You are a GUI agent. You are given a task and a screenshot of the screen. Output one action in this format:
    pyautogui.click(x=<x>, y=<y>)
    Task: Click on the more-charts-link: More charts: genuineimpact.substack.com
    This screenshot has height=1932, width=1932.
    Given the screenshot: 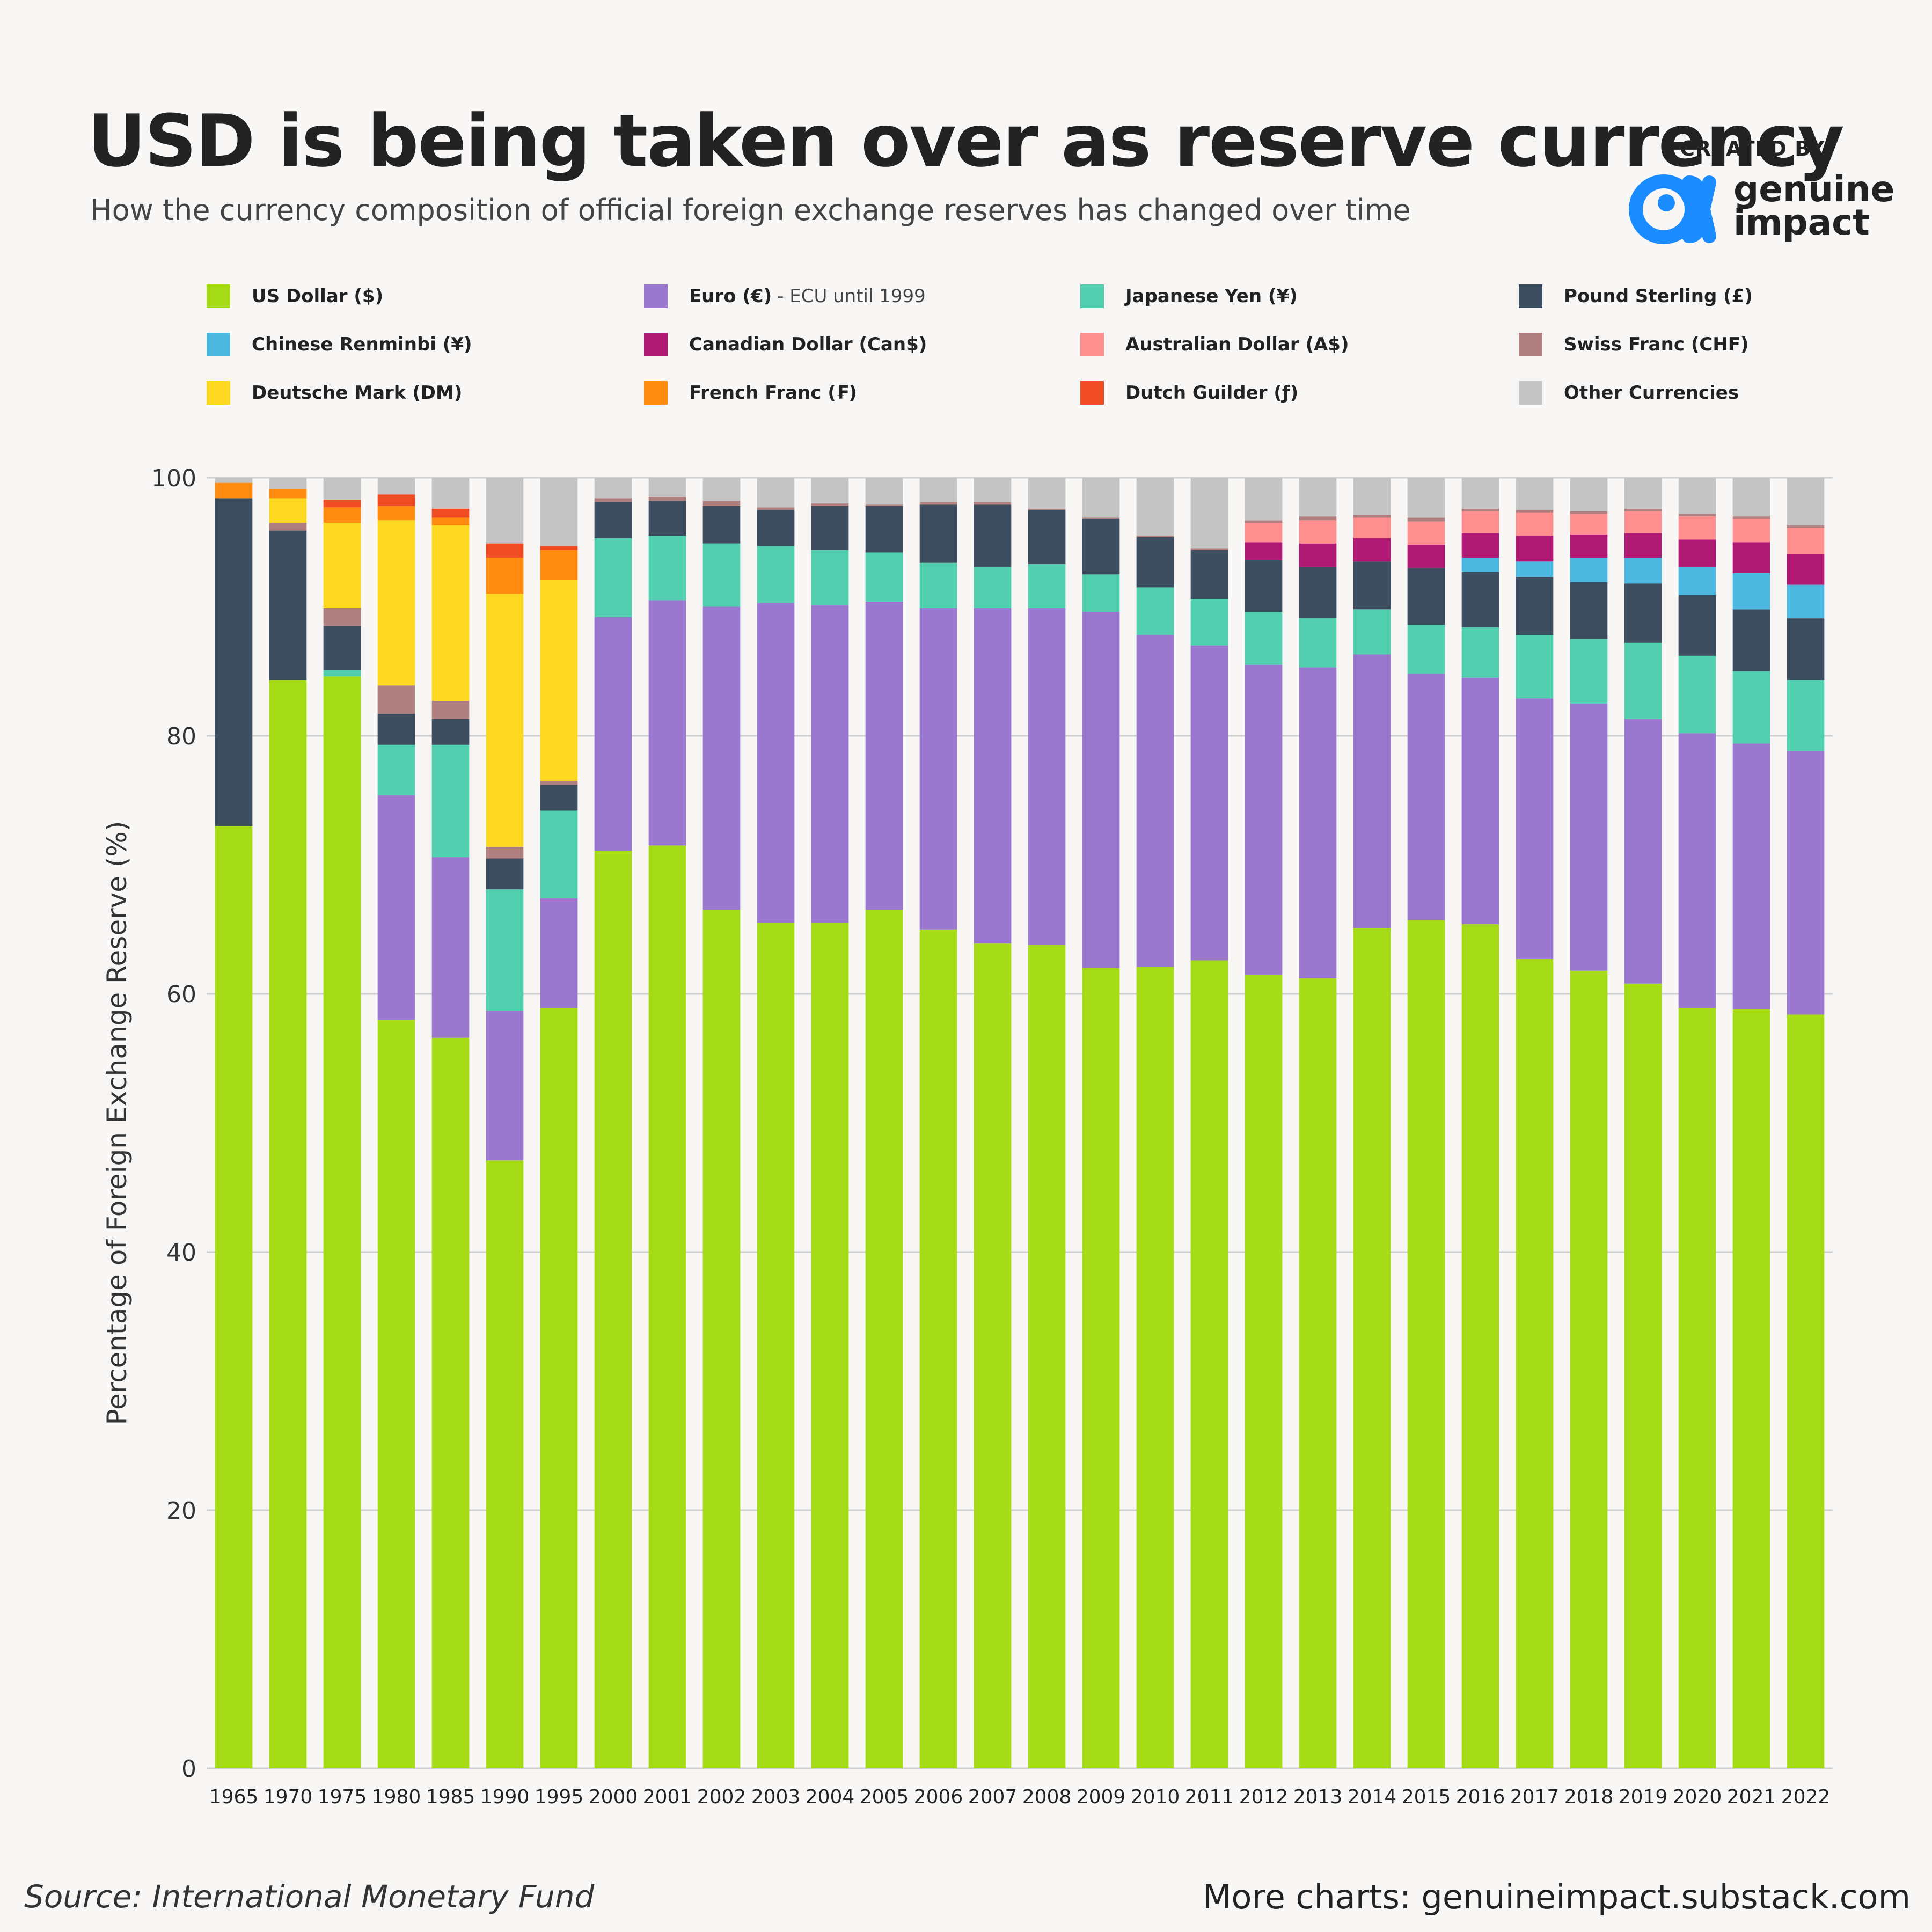 What is the action you would take?
    pyautogui.click(x=1557, y=1896)
    